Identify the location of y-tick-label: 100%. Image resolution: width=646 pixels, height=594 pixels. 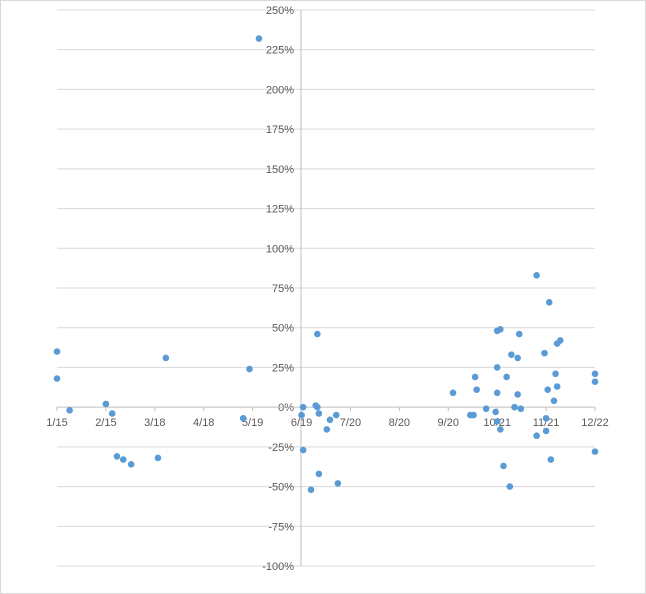
(280, 249).